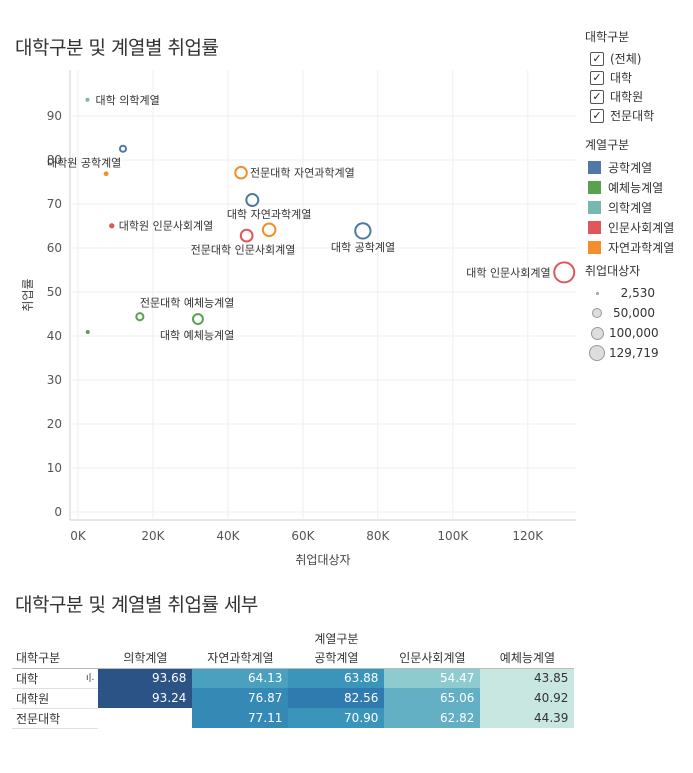 This screenshot has height=773, width=693. I want to click on field-legend-label: 공학계열, so click(630, 167).